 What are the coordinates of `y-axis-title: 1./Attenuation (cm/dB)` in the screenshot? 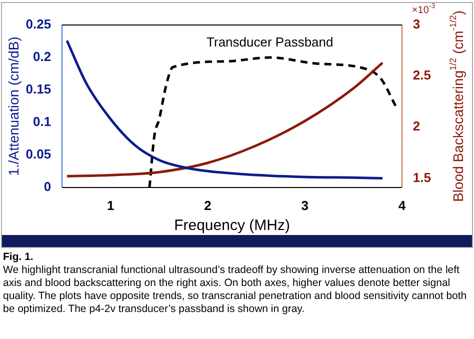 It's located at (13, 106).